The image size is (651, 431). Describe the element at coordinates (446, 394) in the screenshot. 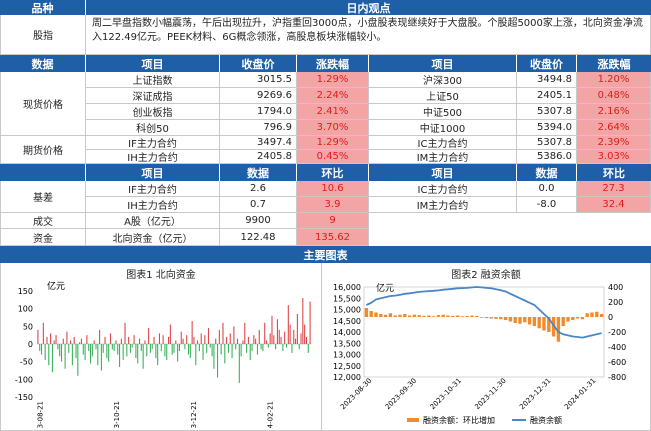

I see `chart2-xtick: 2023-10-31` at that location.